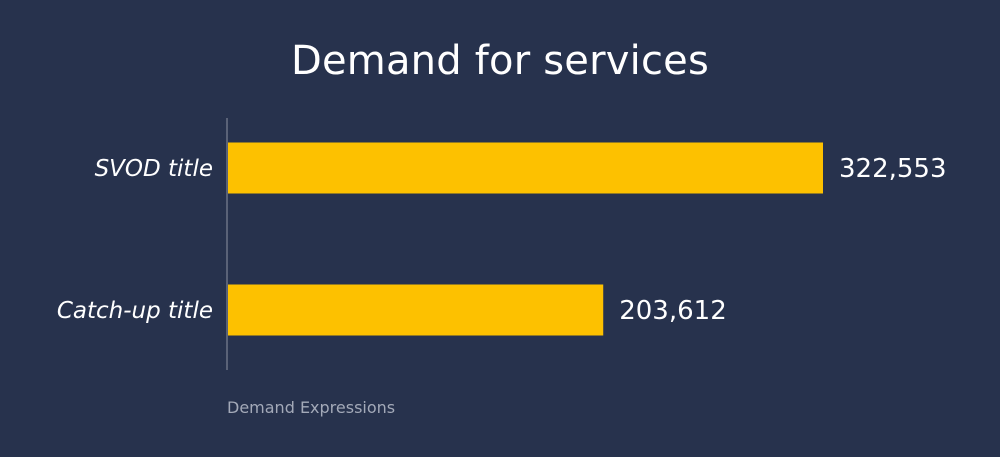  What do you see at coordinates (893, 169) in the screenshot?
I see `value-label-0: 322,553` at bounding box center [893, 169].